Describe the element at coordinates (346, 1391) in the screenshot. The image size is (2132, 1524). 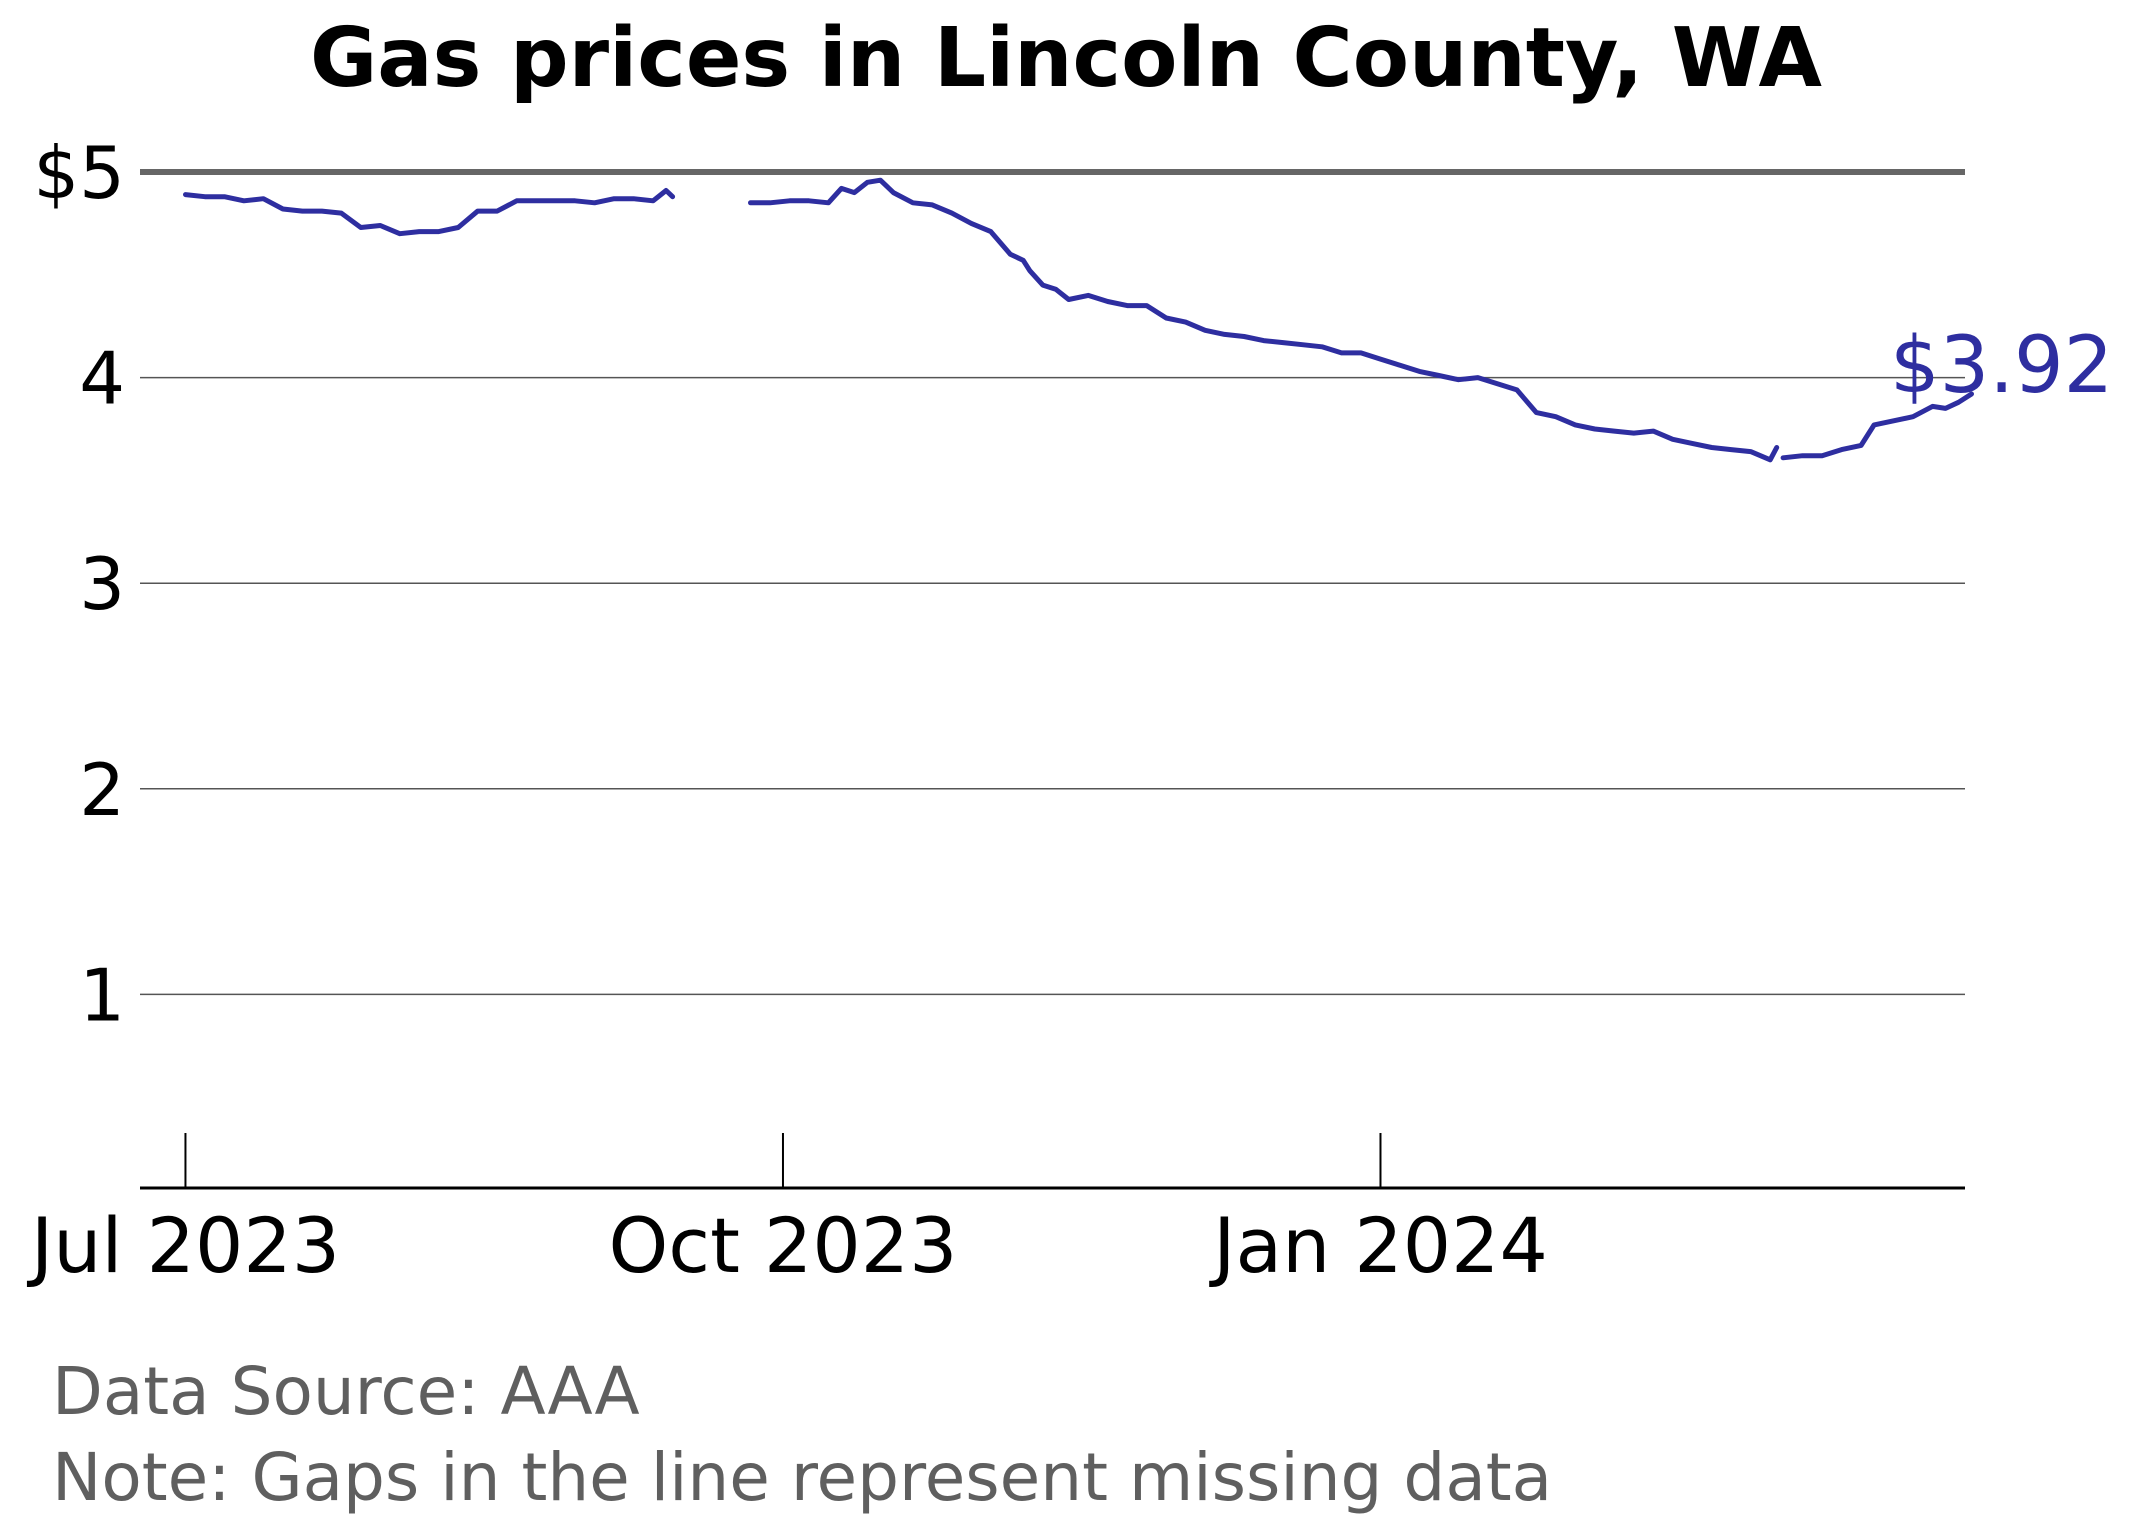
I see `data-source-note: Data Source: AAA` at that location.